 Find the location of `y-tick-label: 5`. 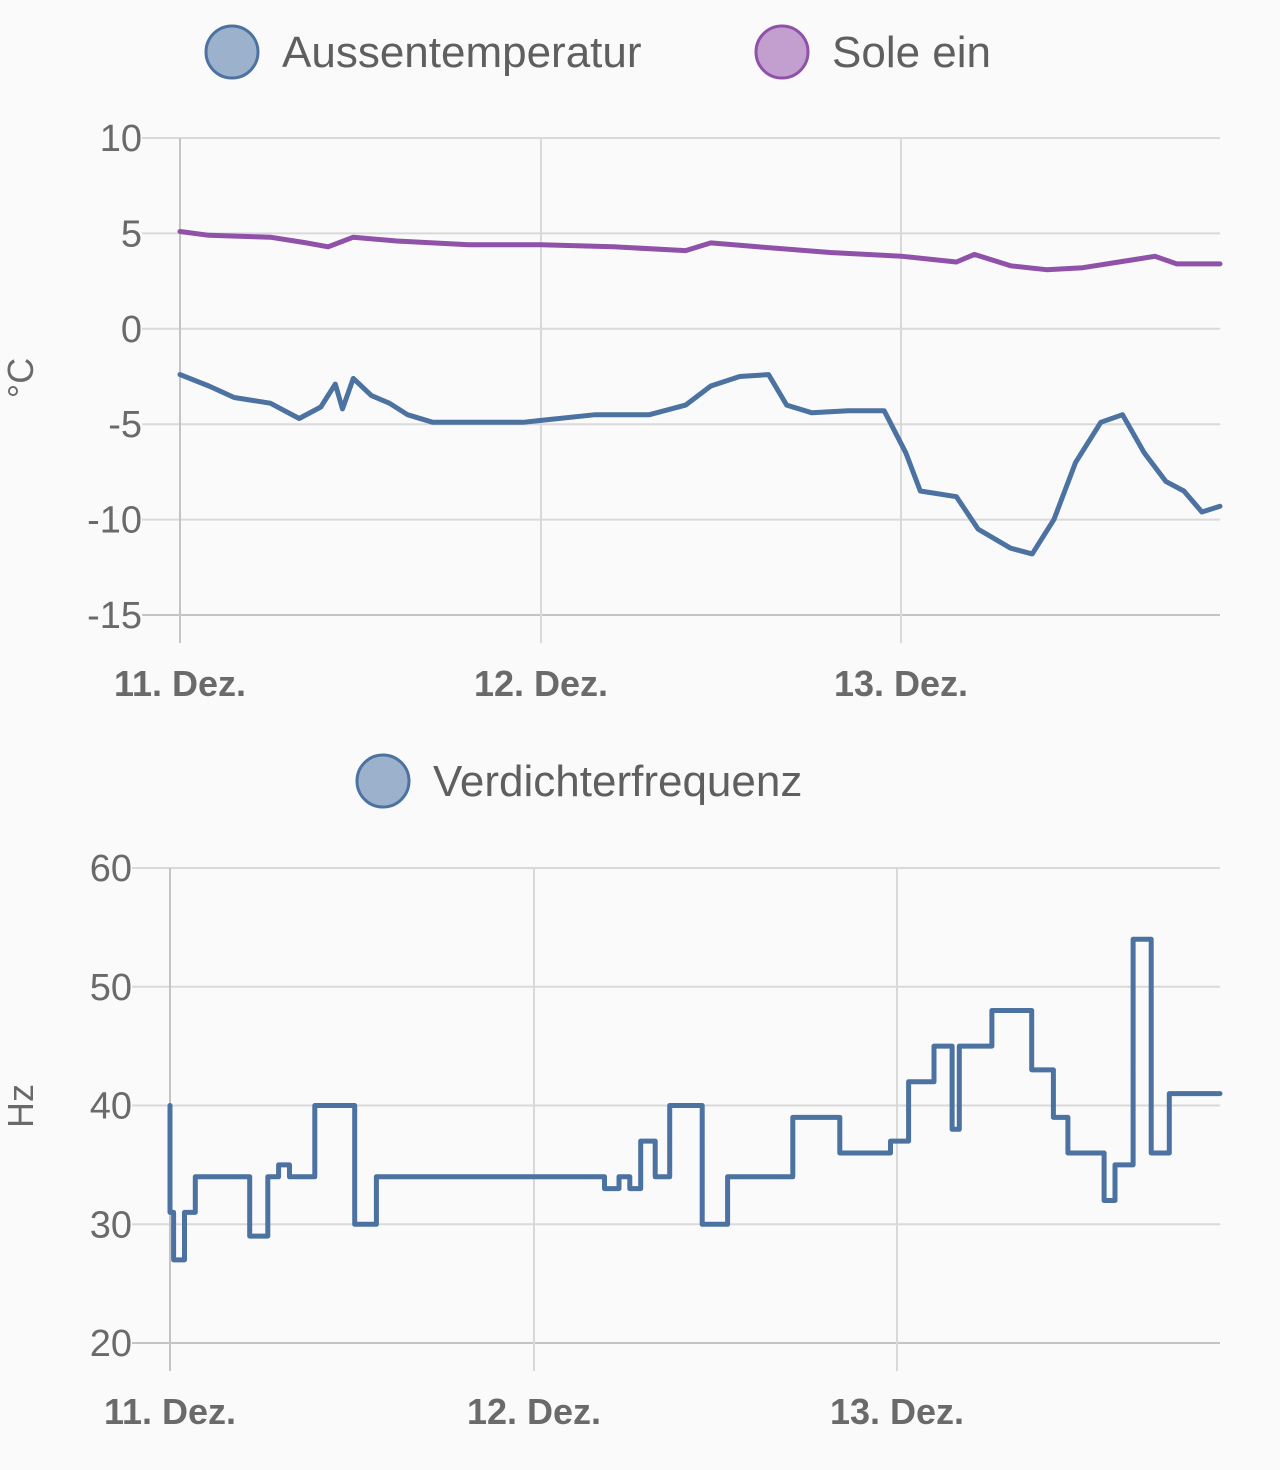

y-tick-label: 5 is located at coordinates (131, 234).